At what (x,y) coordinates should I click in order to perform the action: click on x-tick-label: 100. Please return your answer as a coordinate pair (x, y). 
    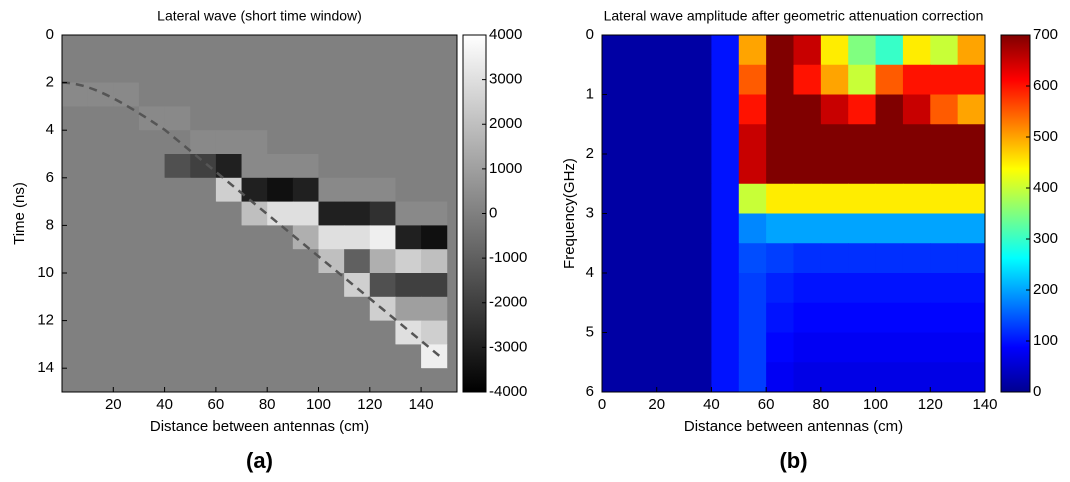
    Looking at the image, I should click on (318, 404).